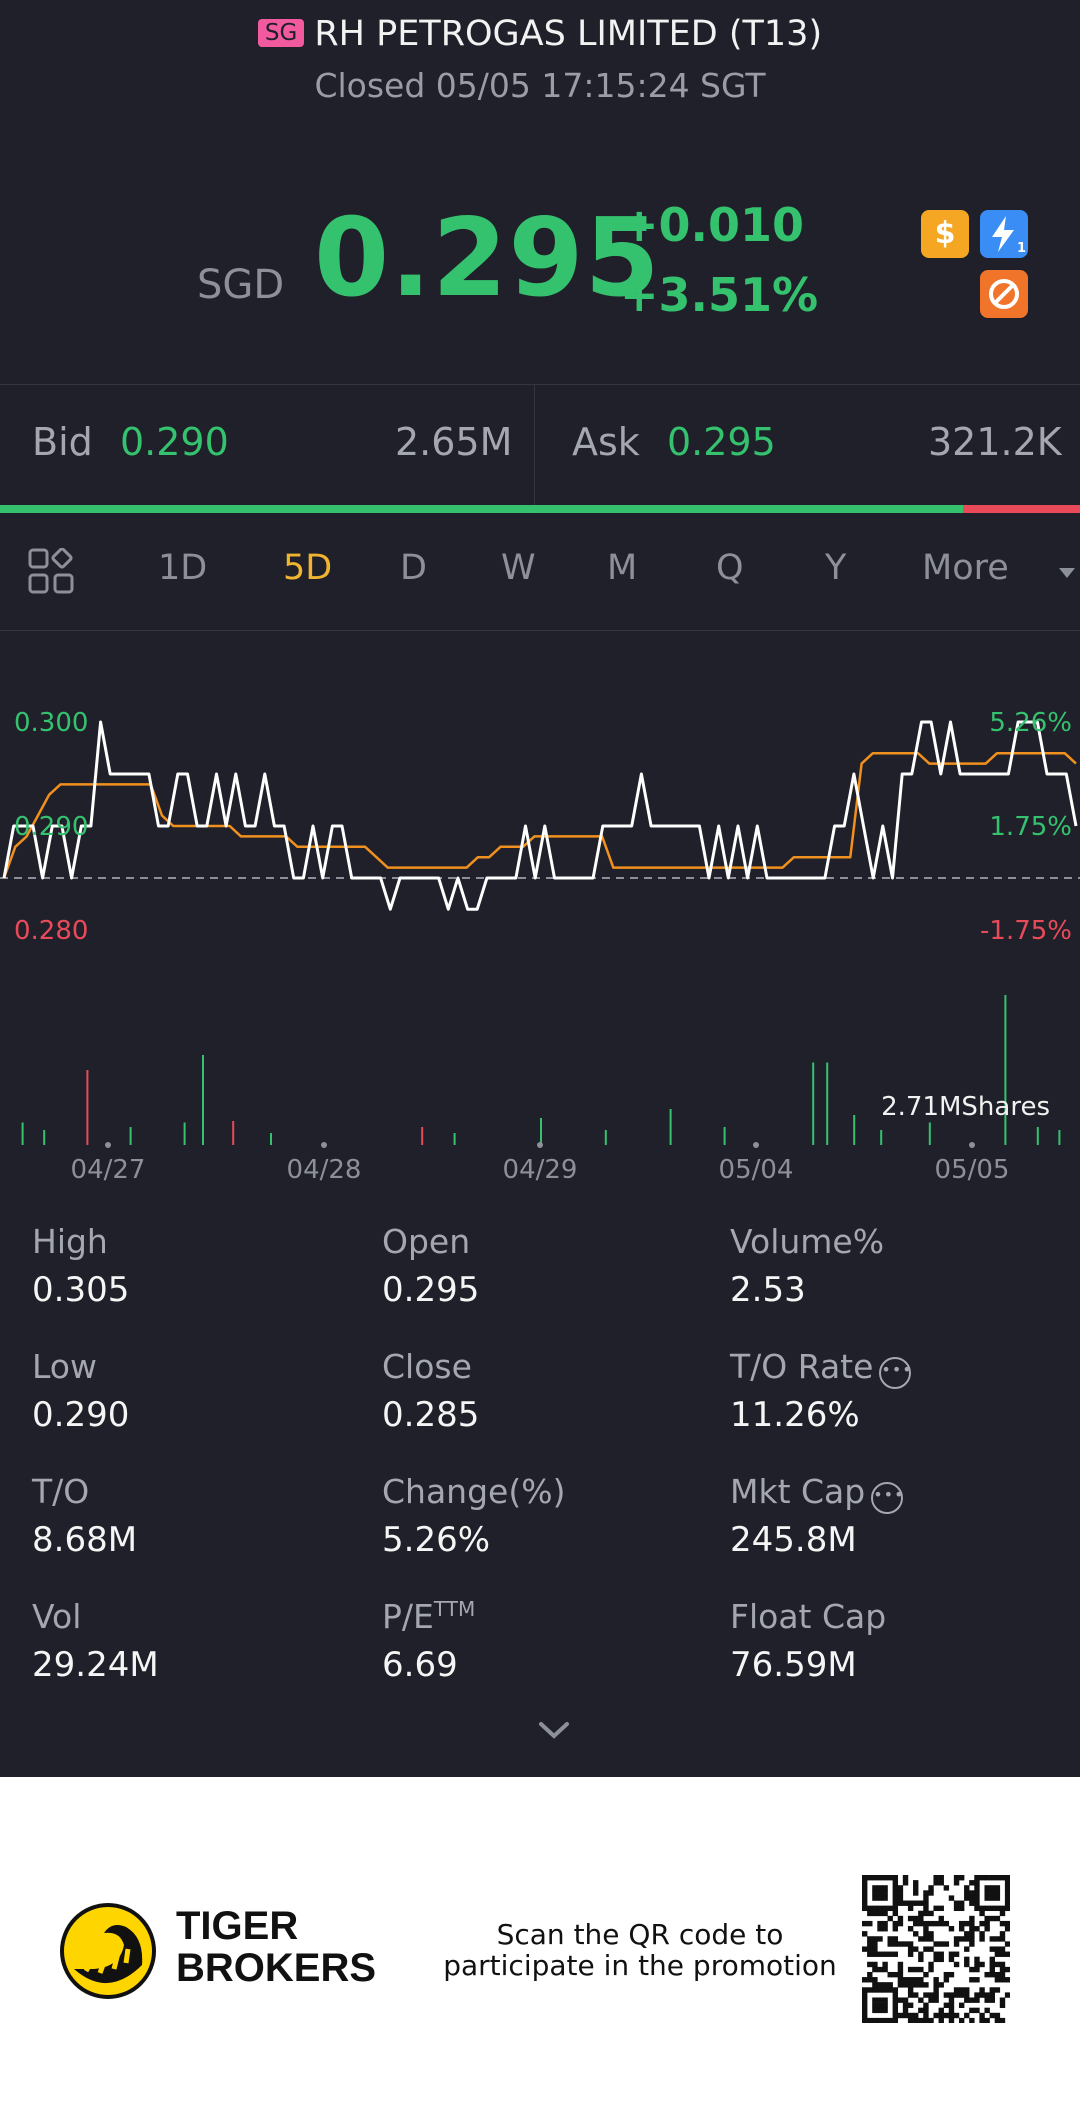 Image resolution: width=1080 pixels, height=2123 pixels. Describe the element at coordinates (606, 442) in the screenshot. I see `ask-label: Ask` at that location.